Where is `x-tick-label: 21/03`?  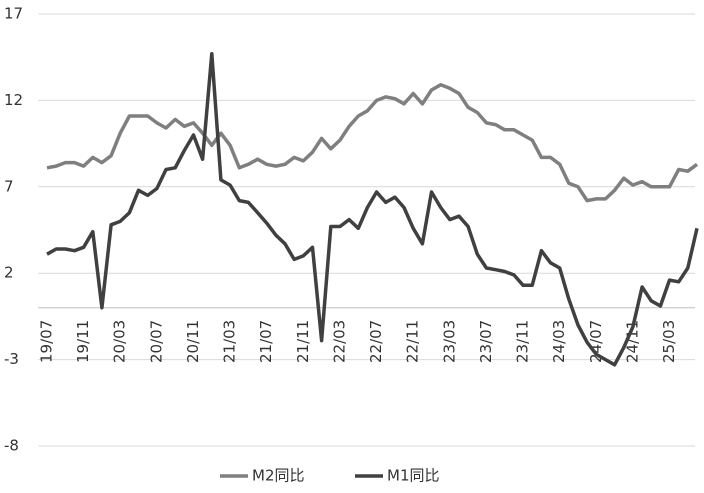 x-tick-label: 21/03 is located at coordinates (230, 341).